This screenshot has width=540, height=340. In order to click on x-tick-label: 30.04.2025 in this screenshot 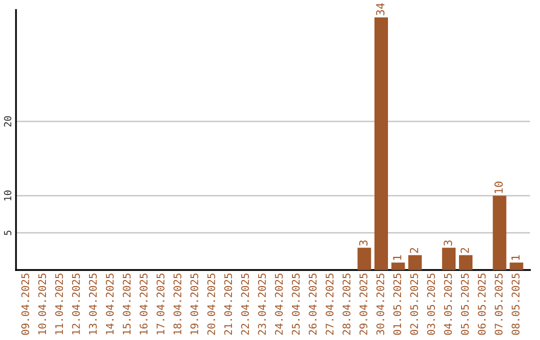, I will do `click(380, 304)`.